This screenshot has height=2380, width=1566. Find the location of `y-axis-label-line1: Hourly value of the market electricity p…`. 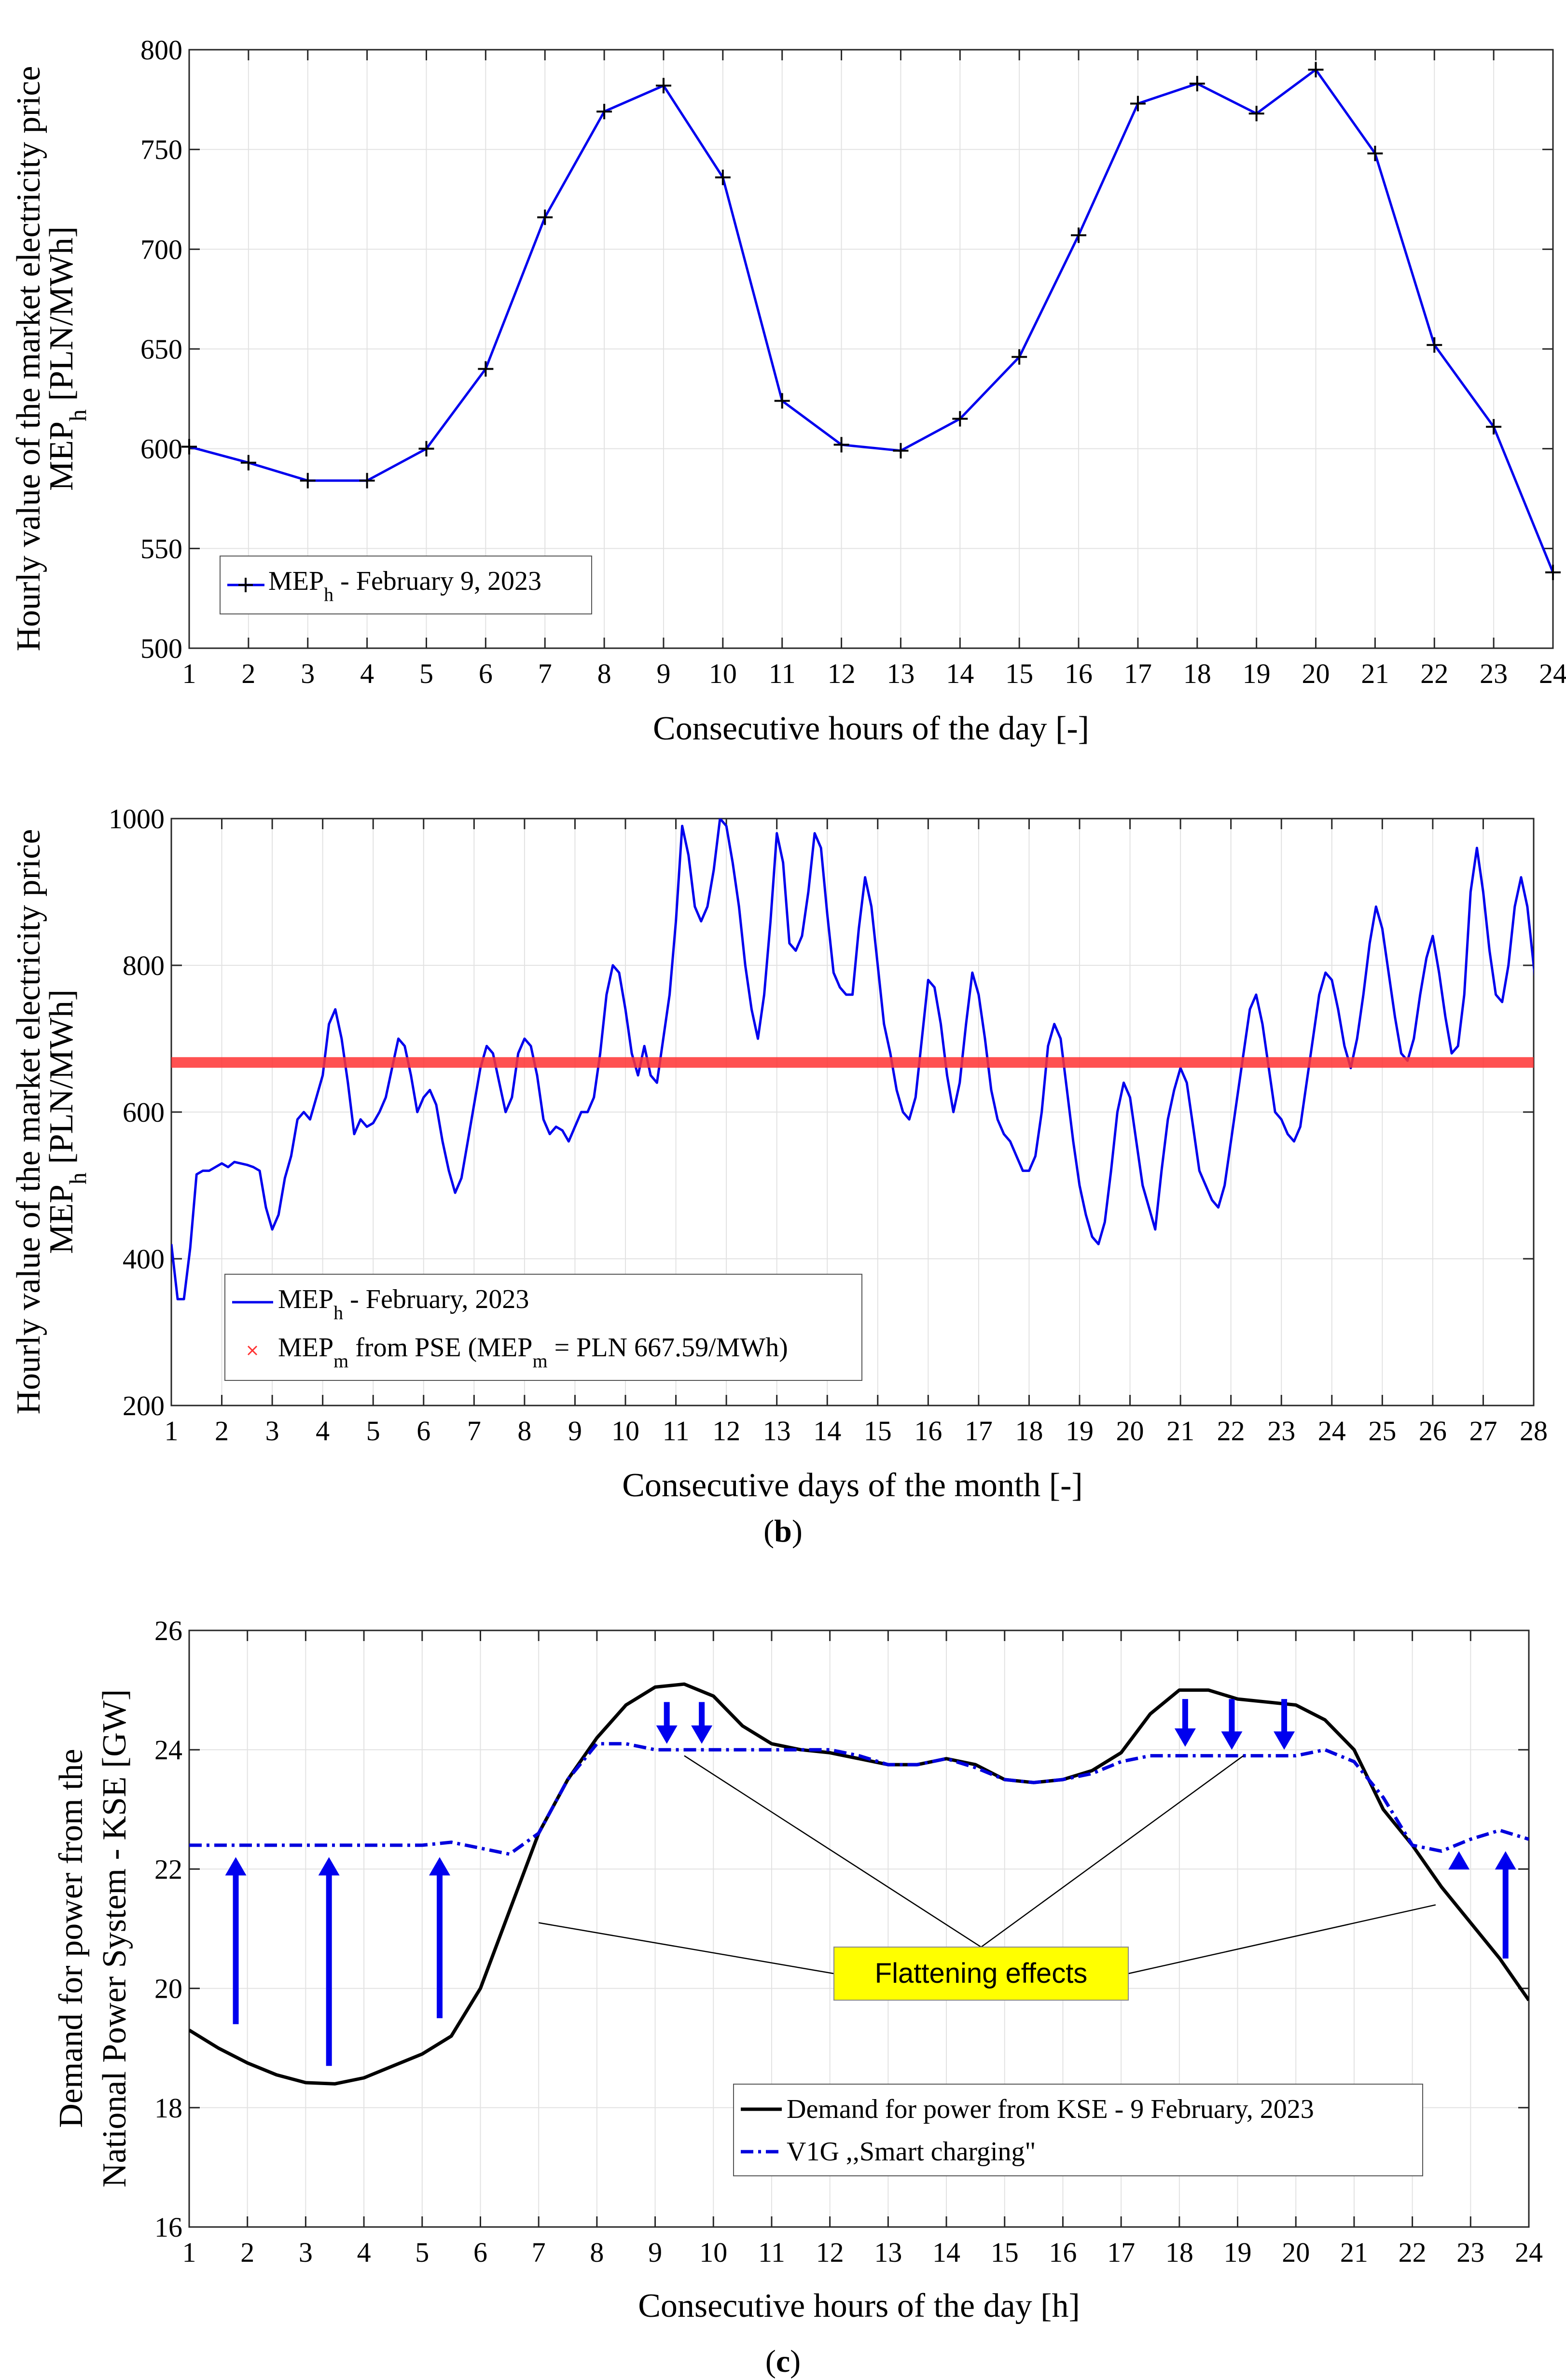

y-axis-label-line1: Hourly value of the market electricity p… is located at coordinates (29, 1122).